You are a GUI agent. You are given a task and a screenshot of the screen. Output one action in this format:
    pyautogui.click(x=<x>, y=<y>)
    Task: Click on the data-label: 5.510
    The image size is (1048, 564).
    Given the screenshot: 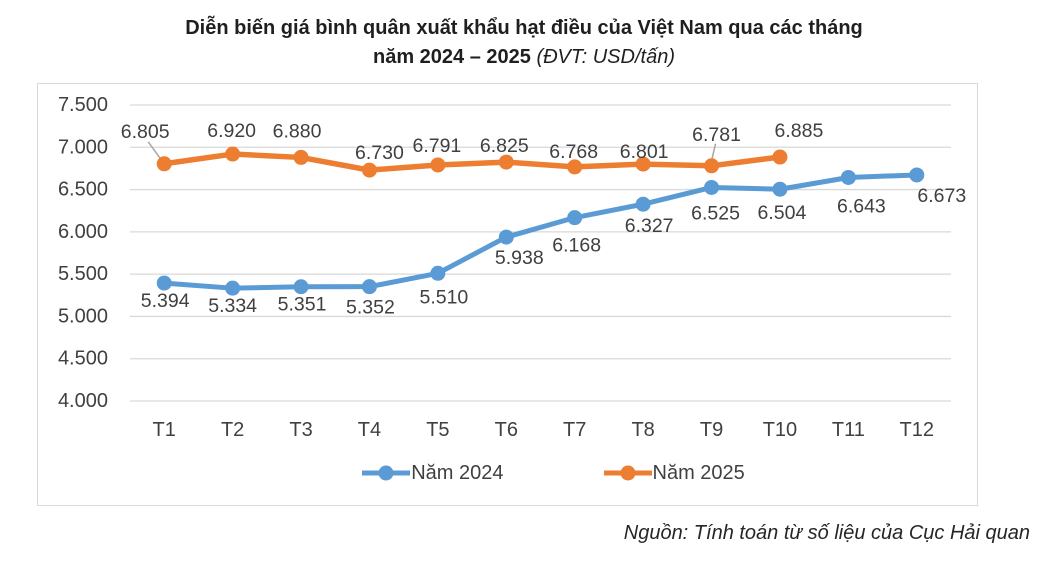 What is the action you would take?
    pyautogui.click(x=443, y=297)
    